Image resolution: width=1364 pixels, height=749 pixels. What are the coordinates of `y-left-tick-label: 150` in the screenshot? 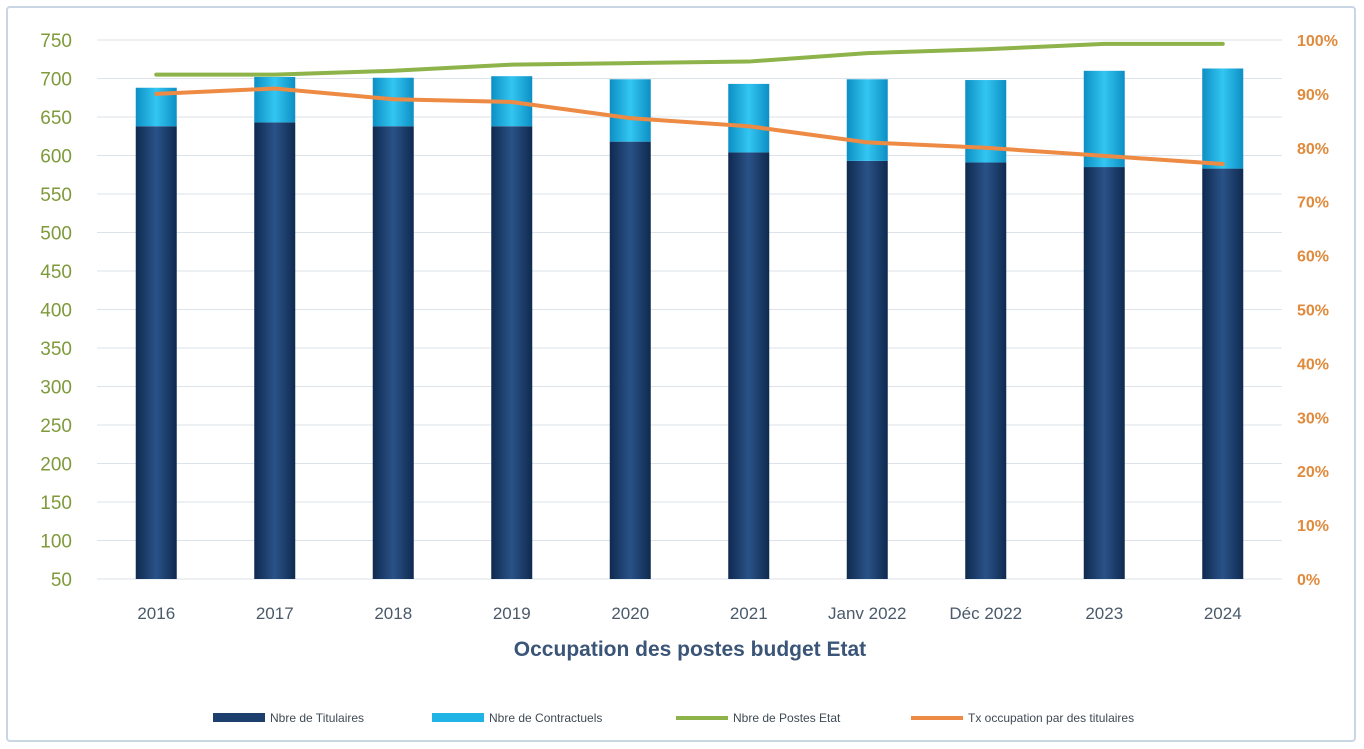 It's located at (56, 503).